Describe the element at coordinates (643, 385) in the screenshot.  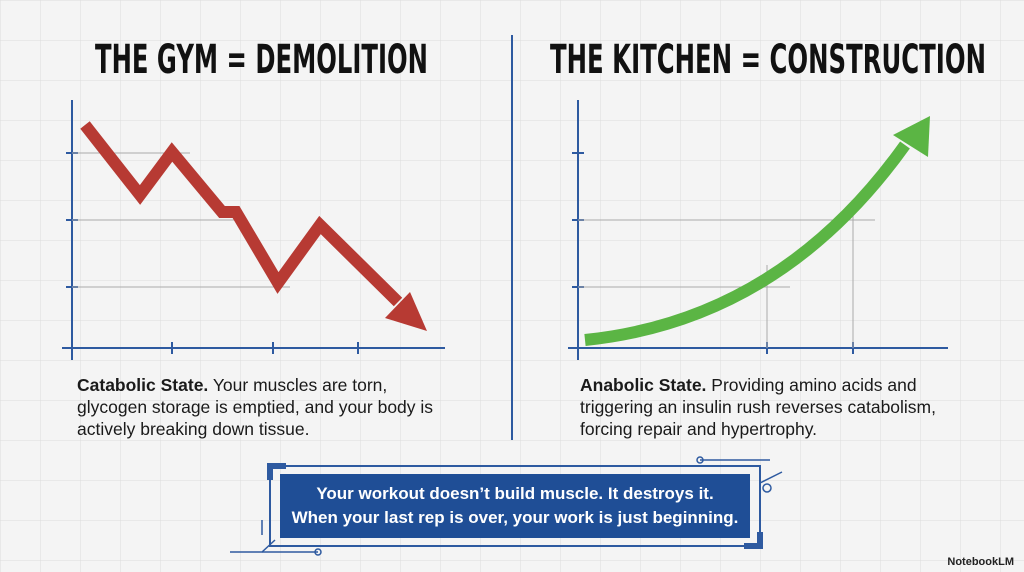
I see `lead: Anabolic State.` at that location.